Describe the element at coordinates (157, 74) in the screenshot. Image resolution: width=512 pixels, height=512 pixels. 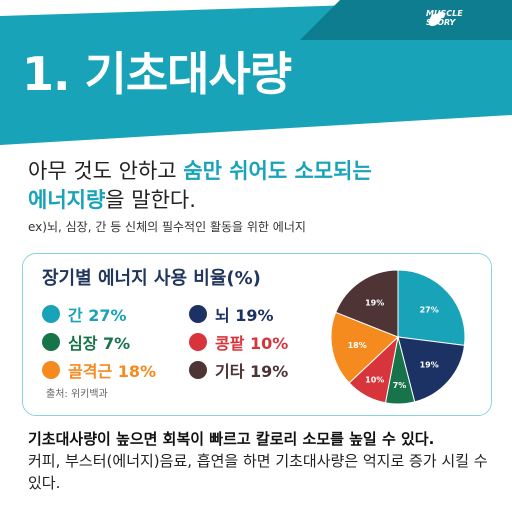
I see `page-title: 1. 기초대사량` at that location.